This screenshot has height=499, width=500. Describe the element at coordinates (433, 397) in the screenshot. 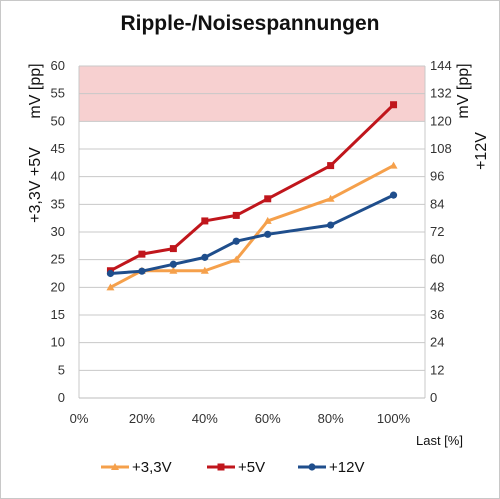

I see `y-tick-right: 0` at that location.